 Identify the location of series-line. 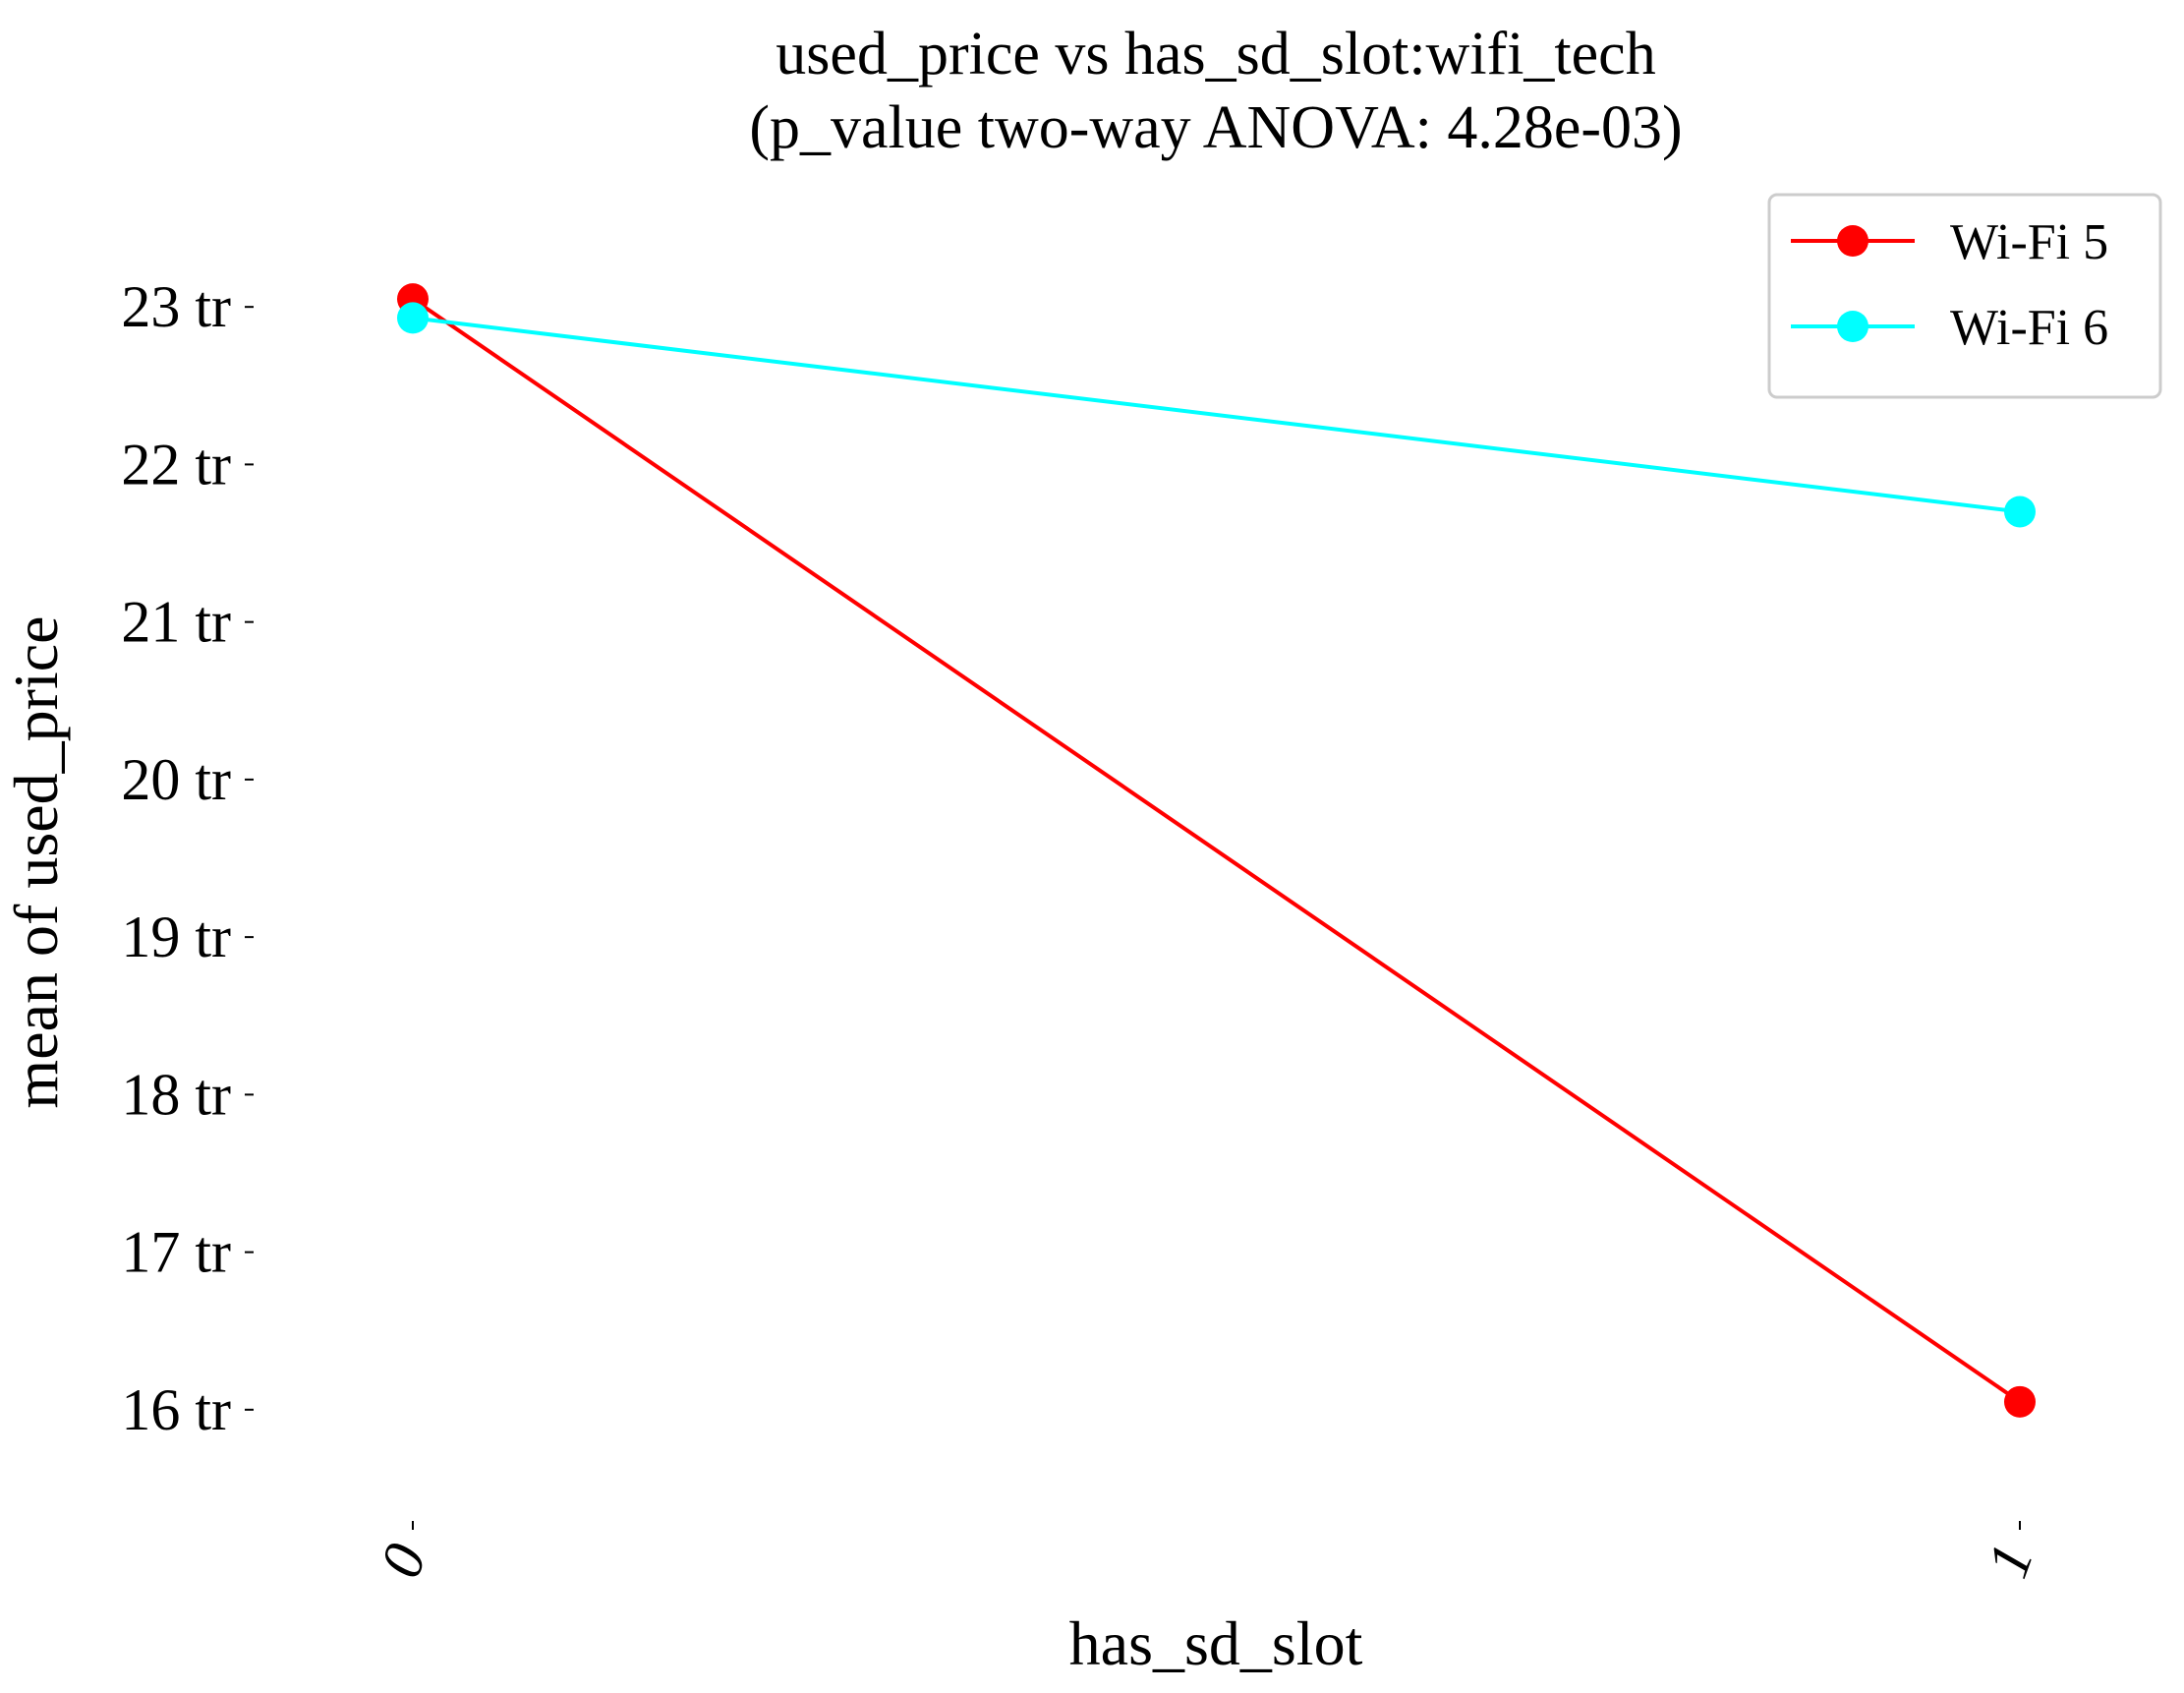
(1216, 415).